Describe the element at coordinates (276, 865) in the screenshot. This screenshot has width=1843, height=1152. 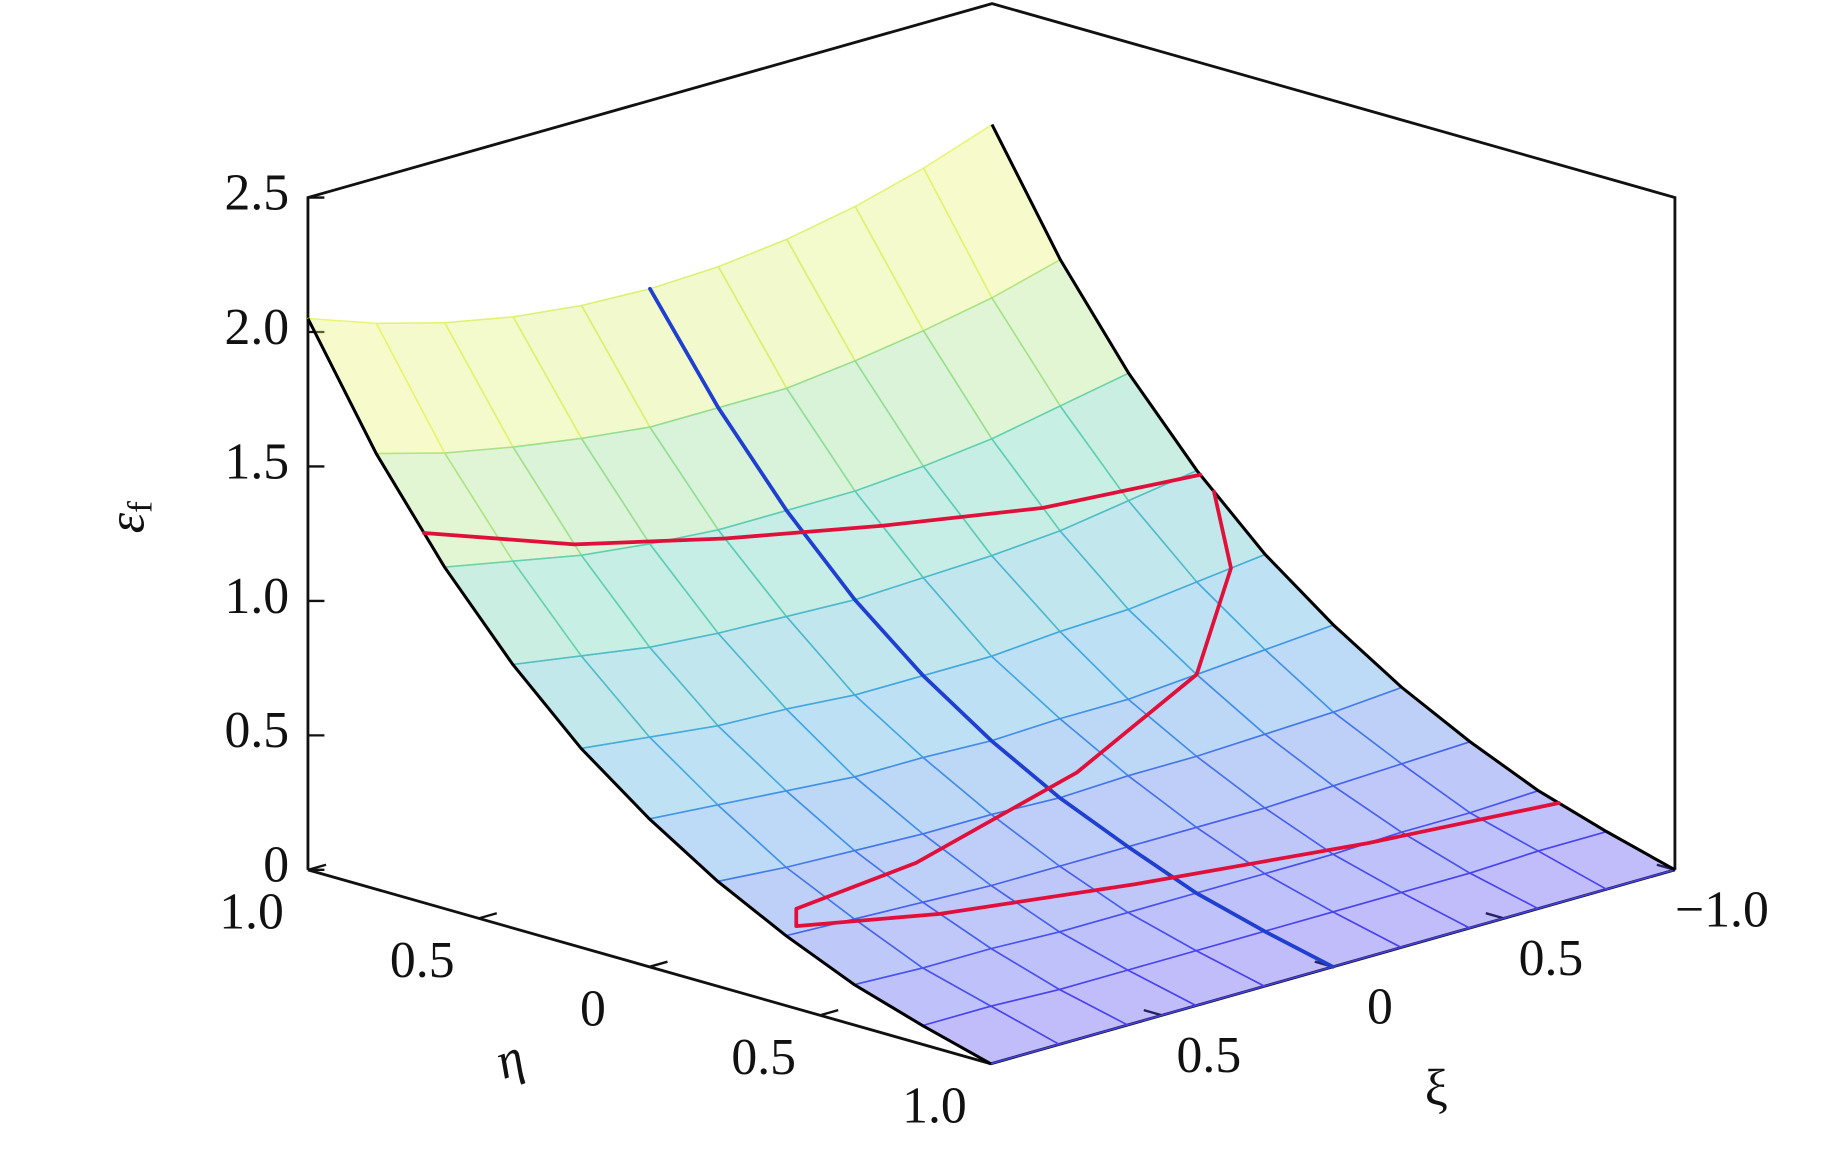
I see `z-tick-label: 0` at that location.